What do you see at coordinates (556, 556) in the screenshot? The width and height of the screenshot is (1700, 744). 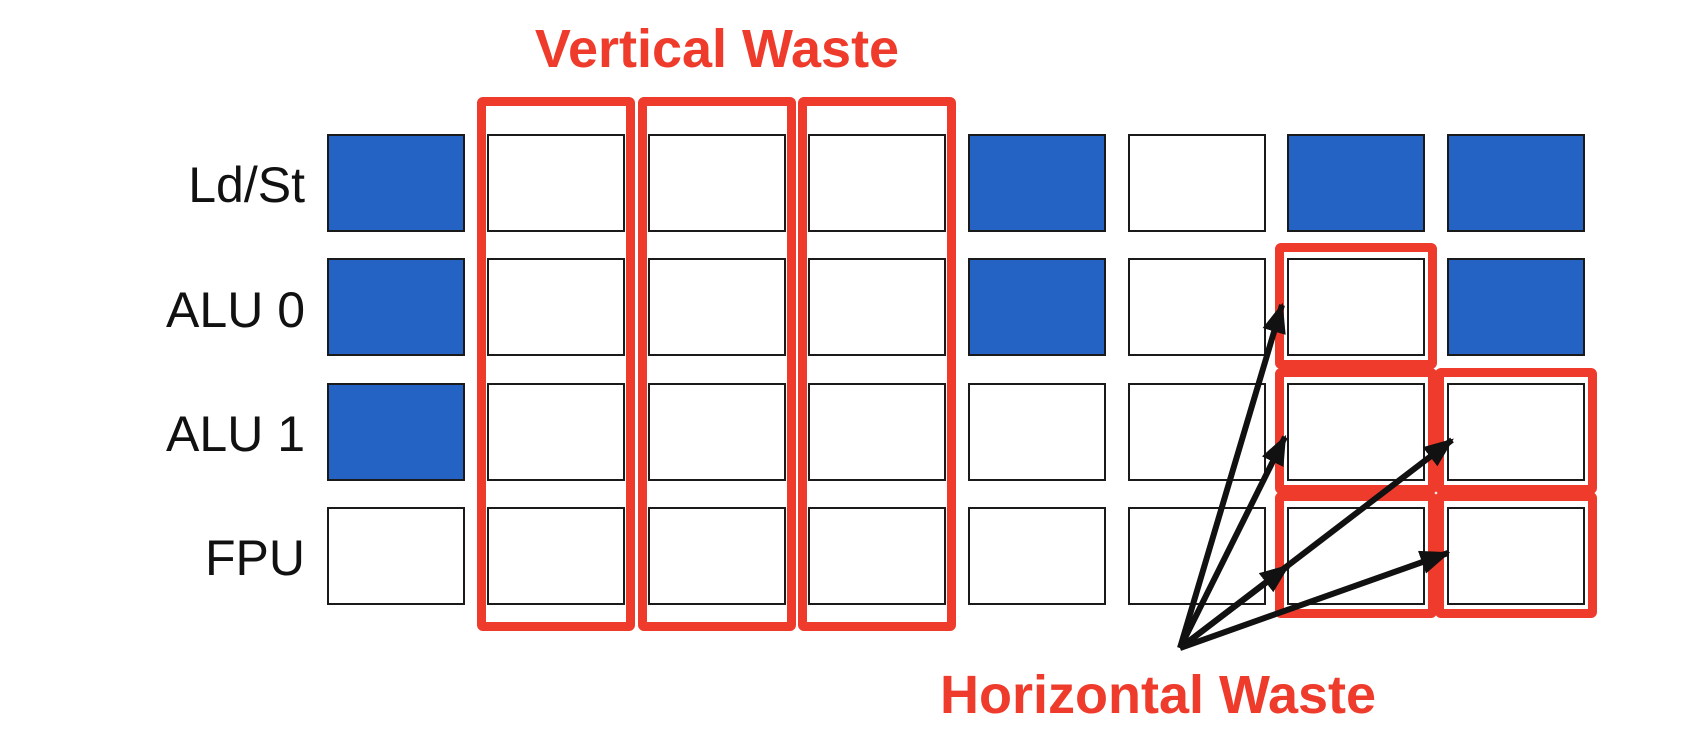 I see `empty-slot-r3-c1` at bounding box center [556, 556].